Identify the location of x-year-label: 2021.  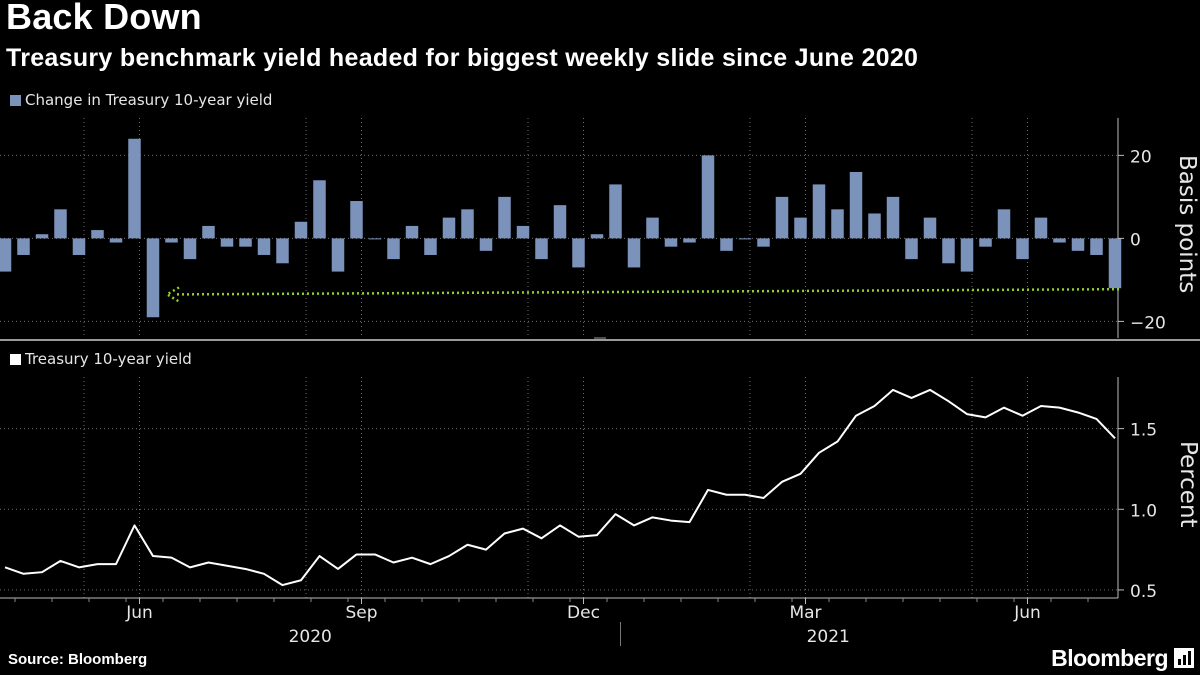
(828, 637).